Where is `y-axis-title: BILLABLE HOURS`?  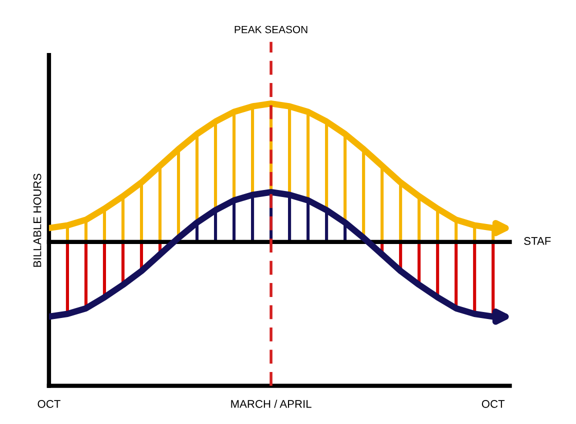 y-axis-title: BILLABLE HOURS is located at coordinates (37, 220).